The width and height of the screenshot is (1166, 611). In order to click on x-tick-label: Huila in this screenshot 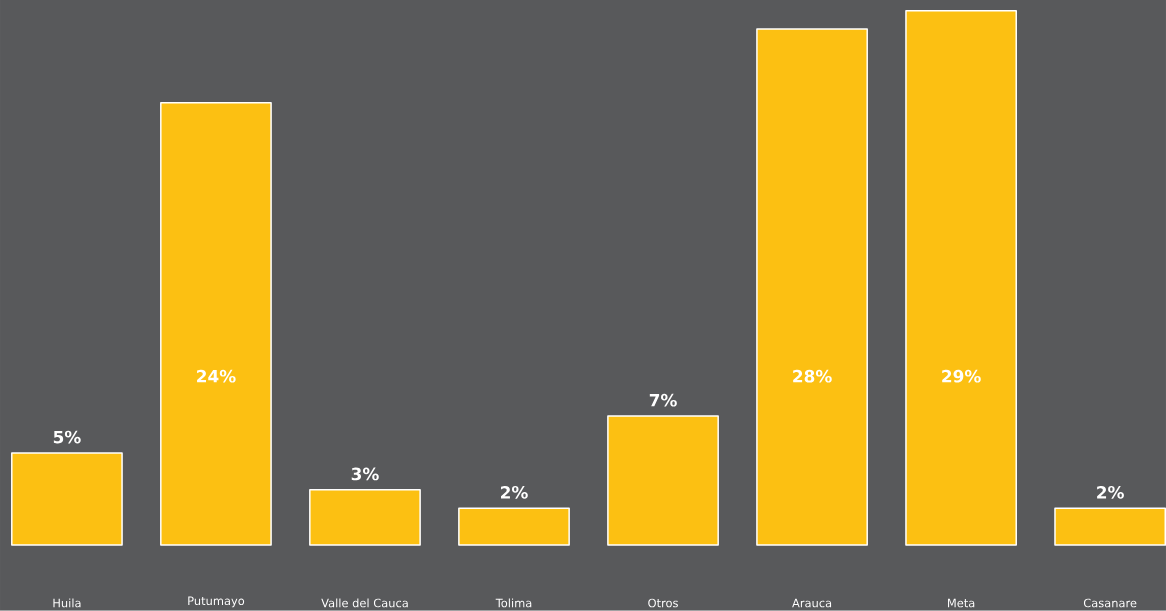, I will do `click(67, 603)`.